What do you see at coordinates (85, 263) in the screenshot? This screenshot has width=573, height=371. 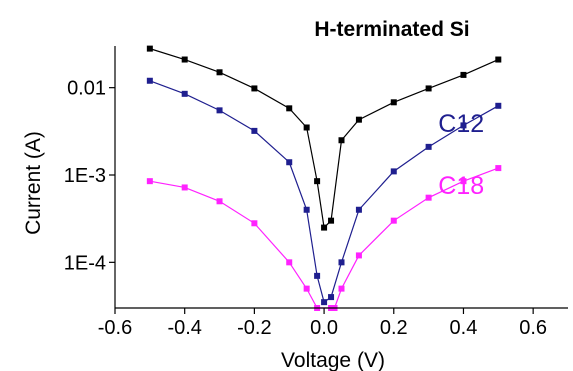 I see `y-tick-label: 1E-4` at bounding box center [85, 263].